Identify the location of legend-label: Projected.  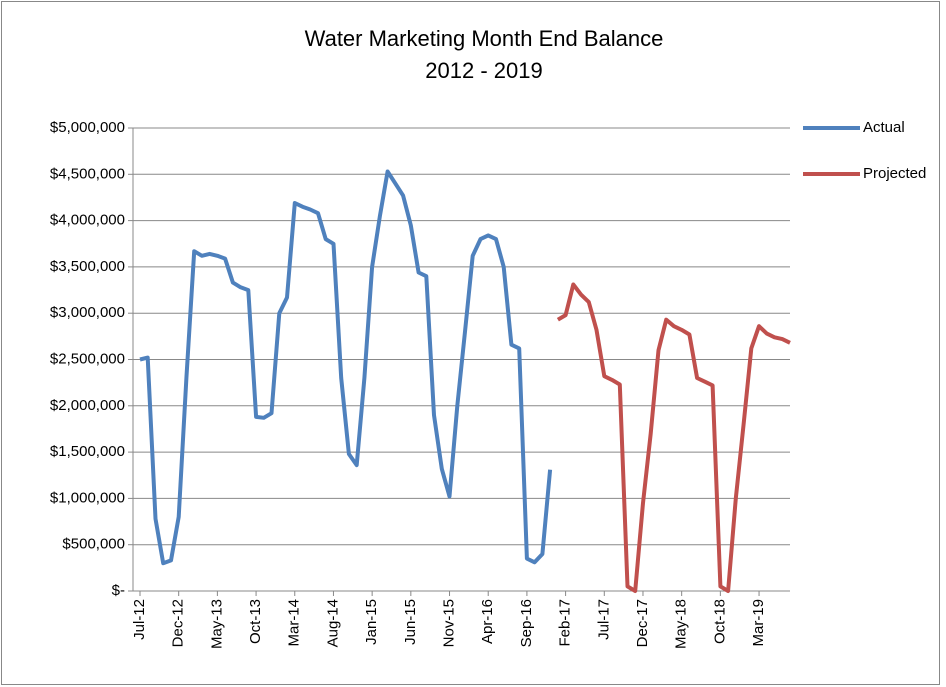
(894, 173).